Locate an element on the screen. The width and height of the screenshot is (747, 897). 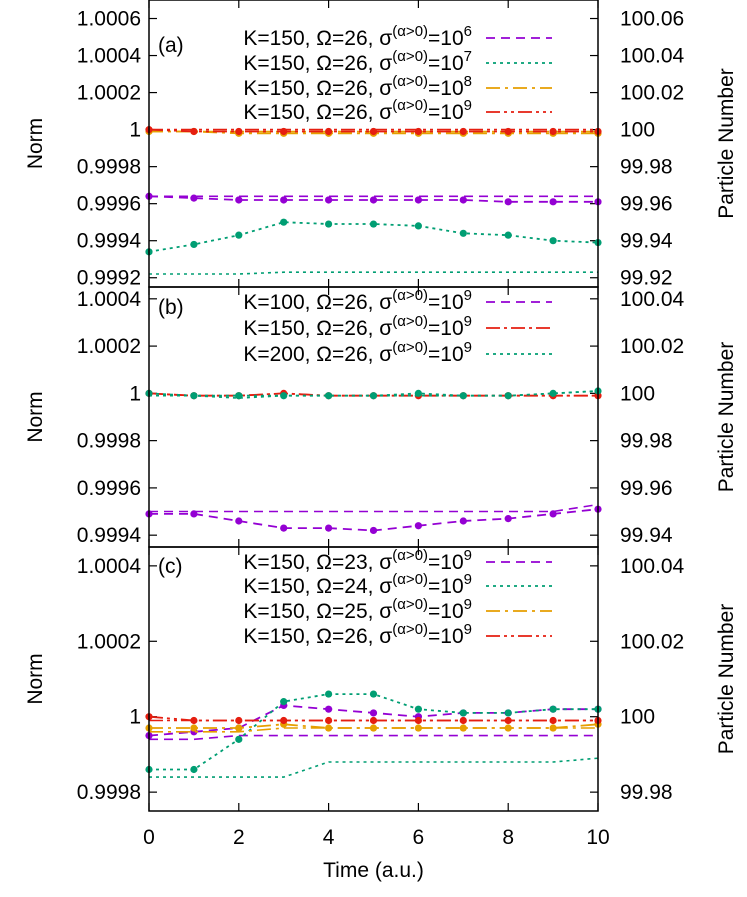
y2-tick-label: 100.06 is located at coordinates (652, 19).